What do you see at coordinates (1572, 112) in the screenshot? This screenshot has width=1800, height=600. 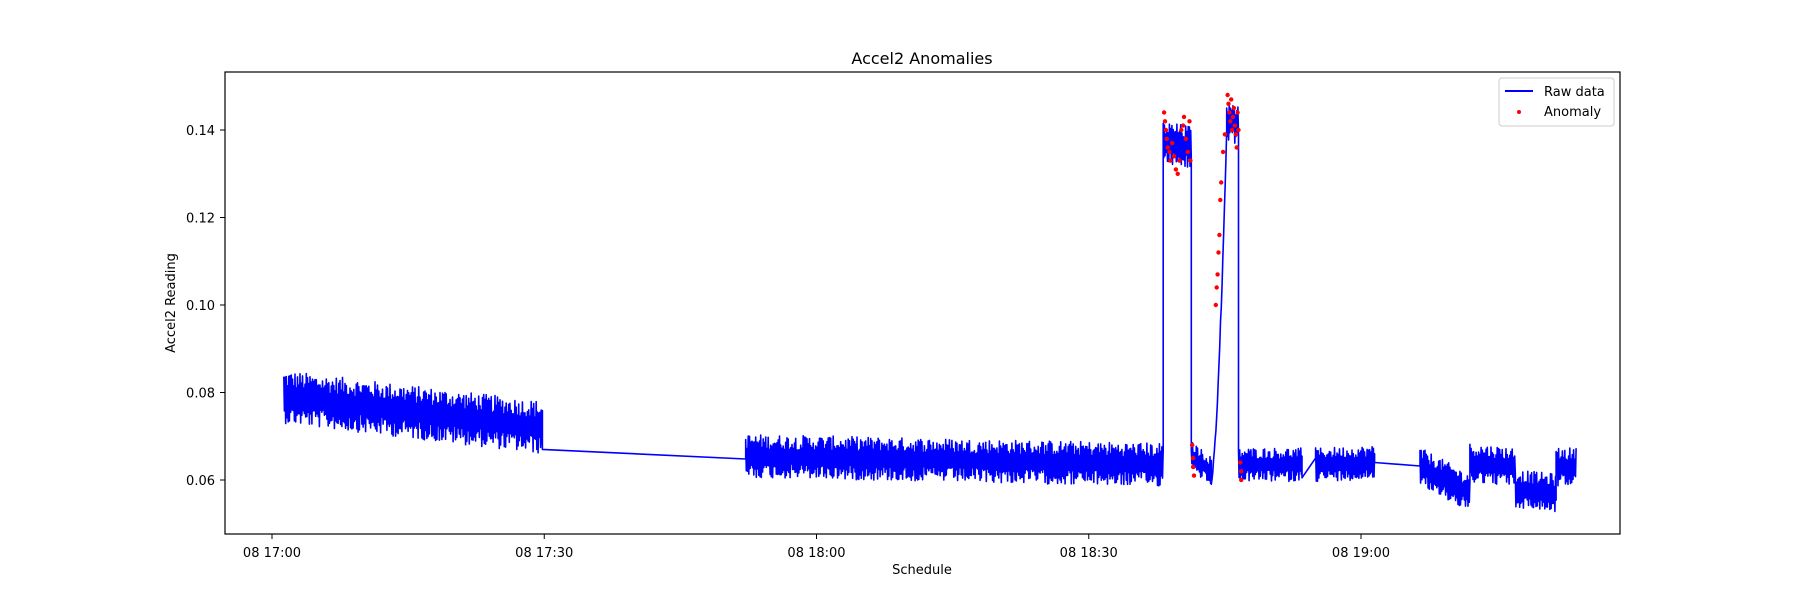 I see `legend-label-anomaly: Anomaly` at bounding box center [1572, 112].